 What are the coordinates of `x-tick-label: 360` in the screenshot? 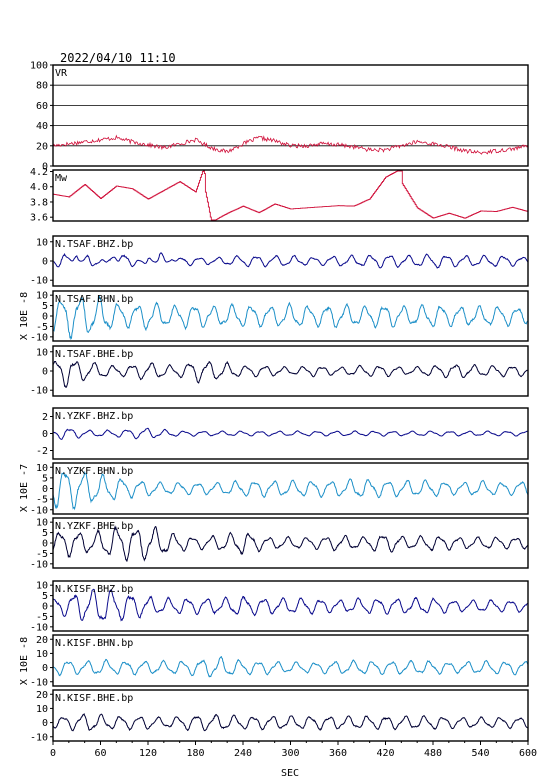 It's located at (338, 753).